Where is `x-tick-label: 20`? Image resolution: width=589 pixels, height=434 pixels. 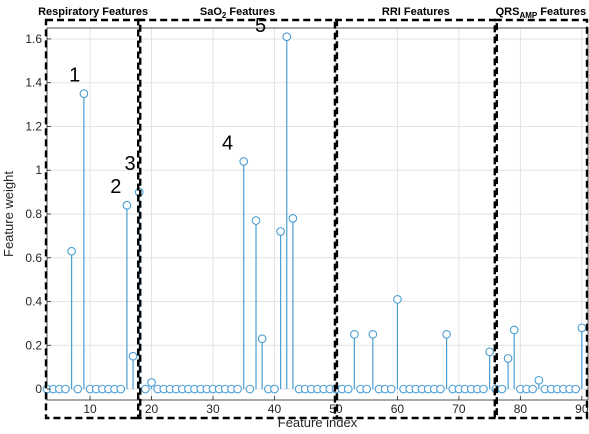 x-tick-label: 20 is located at coordinates (152, 409).